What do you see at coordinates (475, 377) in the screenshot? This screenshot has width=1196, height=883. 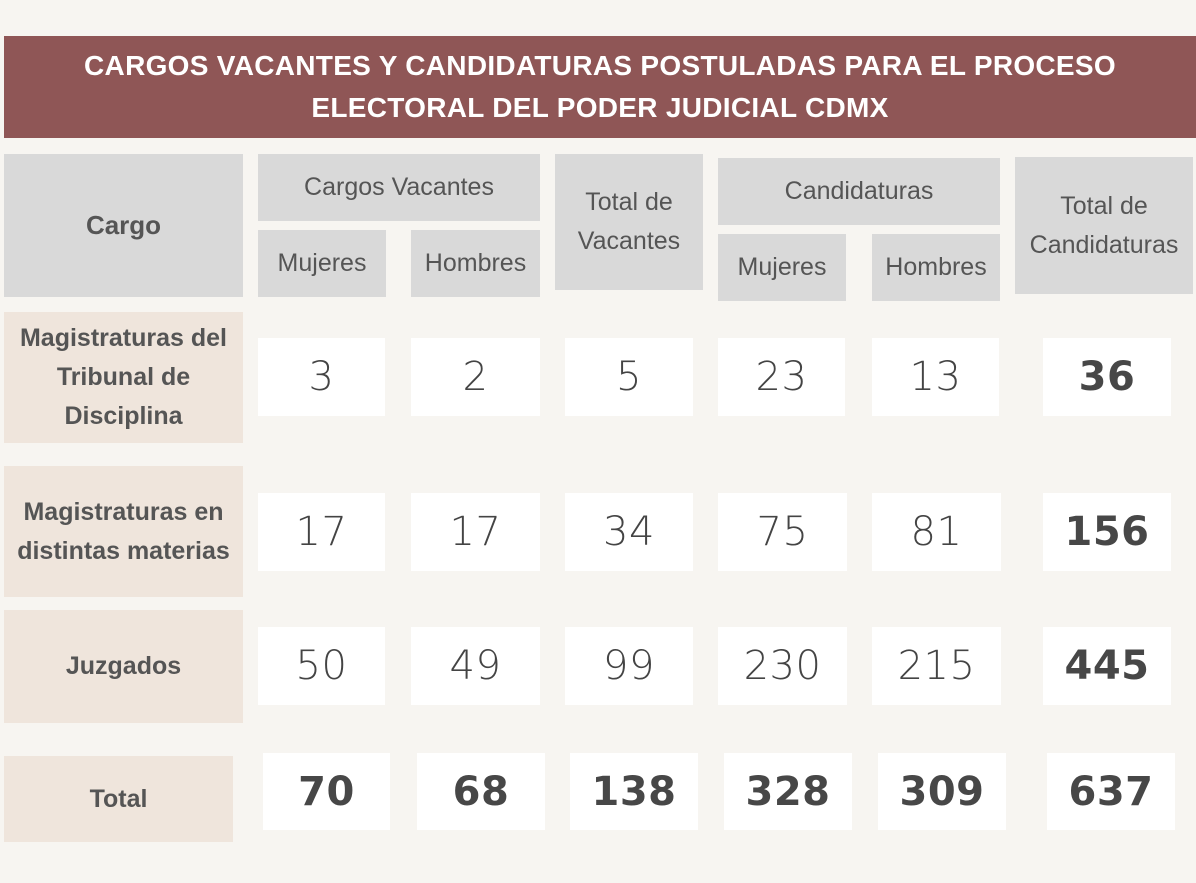 I see `table-cell: 2` at bounding box center [475, 377].